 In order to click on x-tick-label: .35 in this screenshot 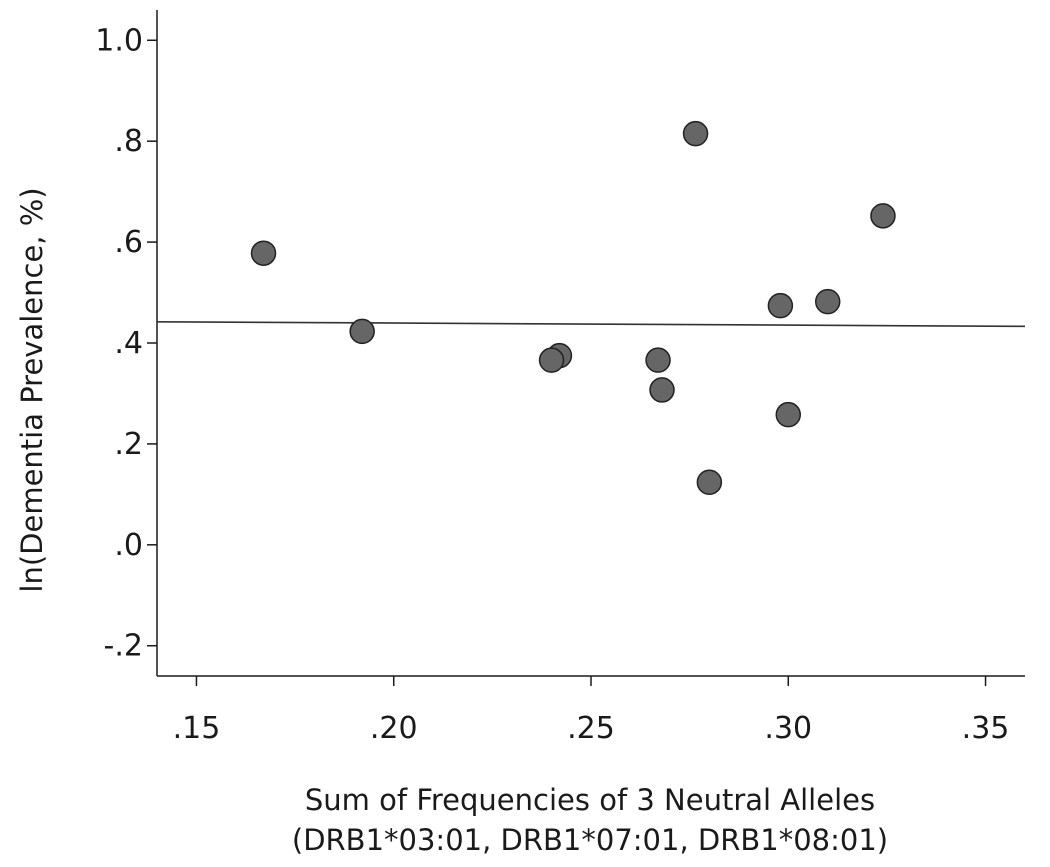, I will do `click(986, 728)`.